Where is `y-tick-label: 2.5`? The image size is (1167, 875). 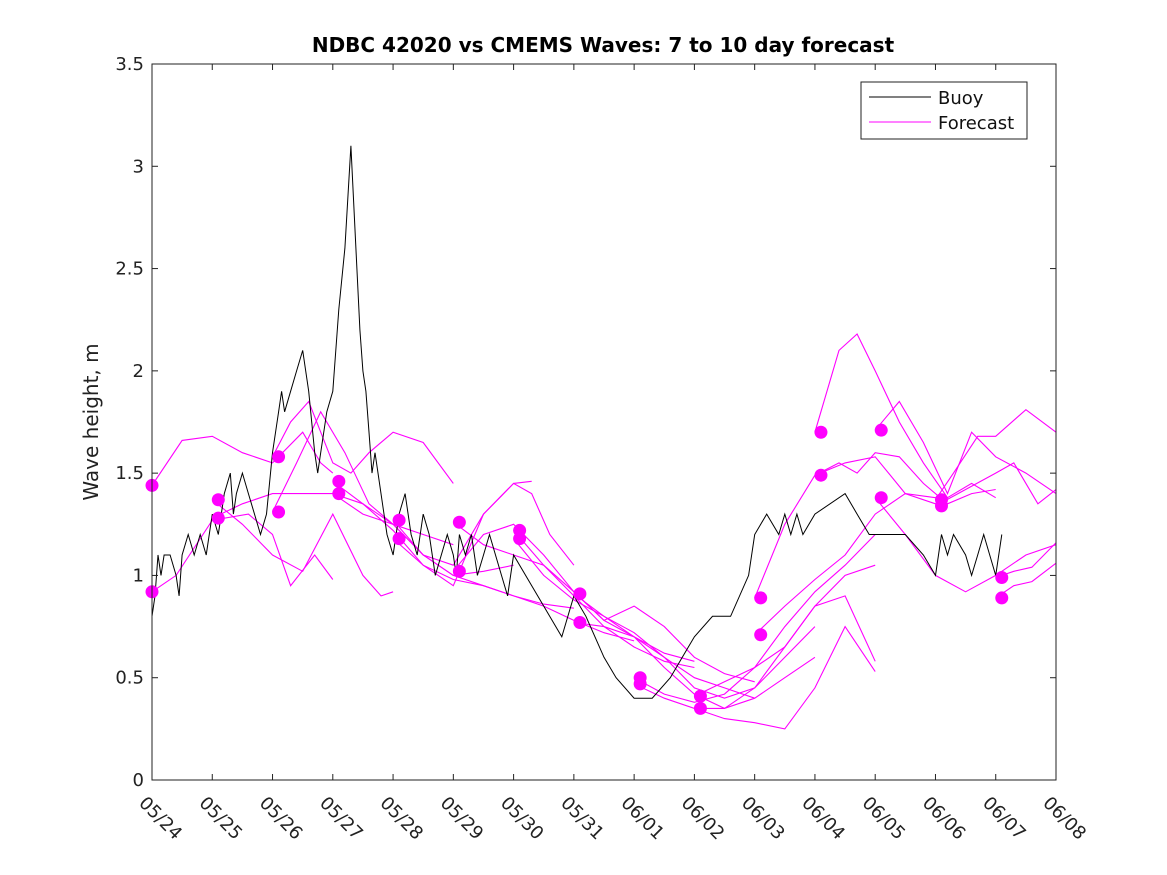
y-tick-label: 2.5 is located at coordinates (129, 269).